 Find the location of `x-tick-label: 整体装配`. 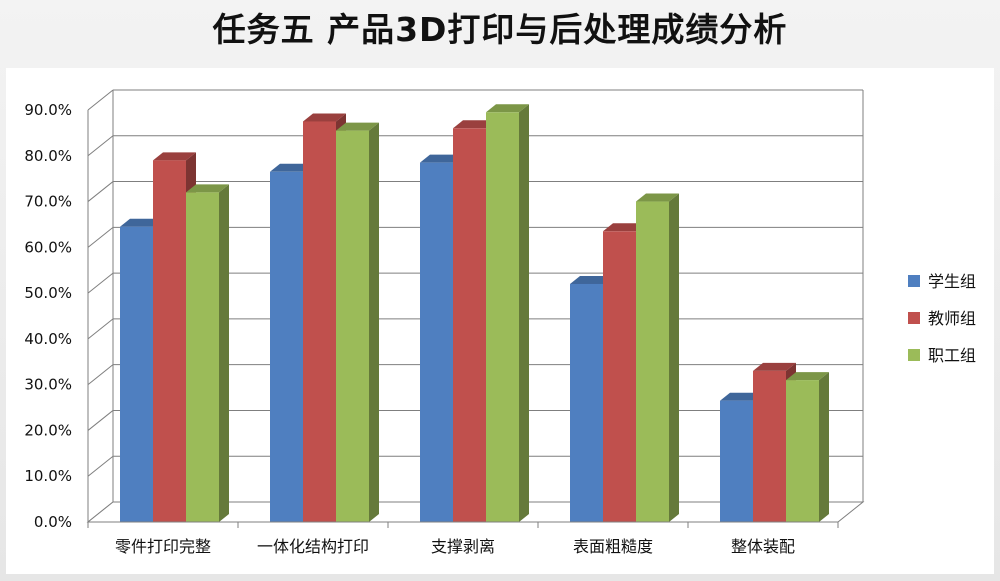

x-tick-label: 整体装配 is located at coordinates (763, 546).